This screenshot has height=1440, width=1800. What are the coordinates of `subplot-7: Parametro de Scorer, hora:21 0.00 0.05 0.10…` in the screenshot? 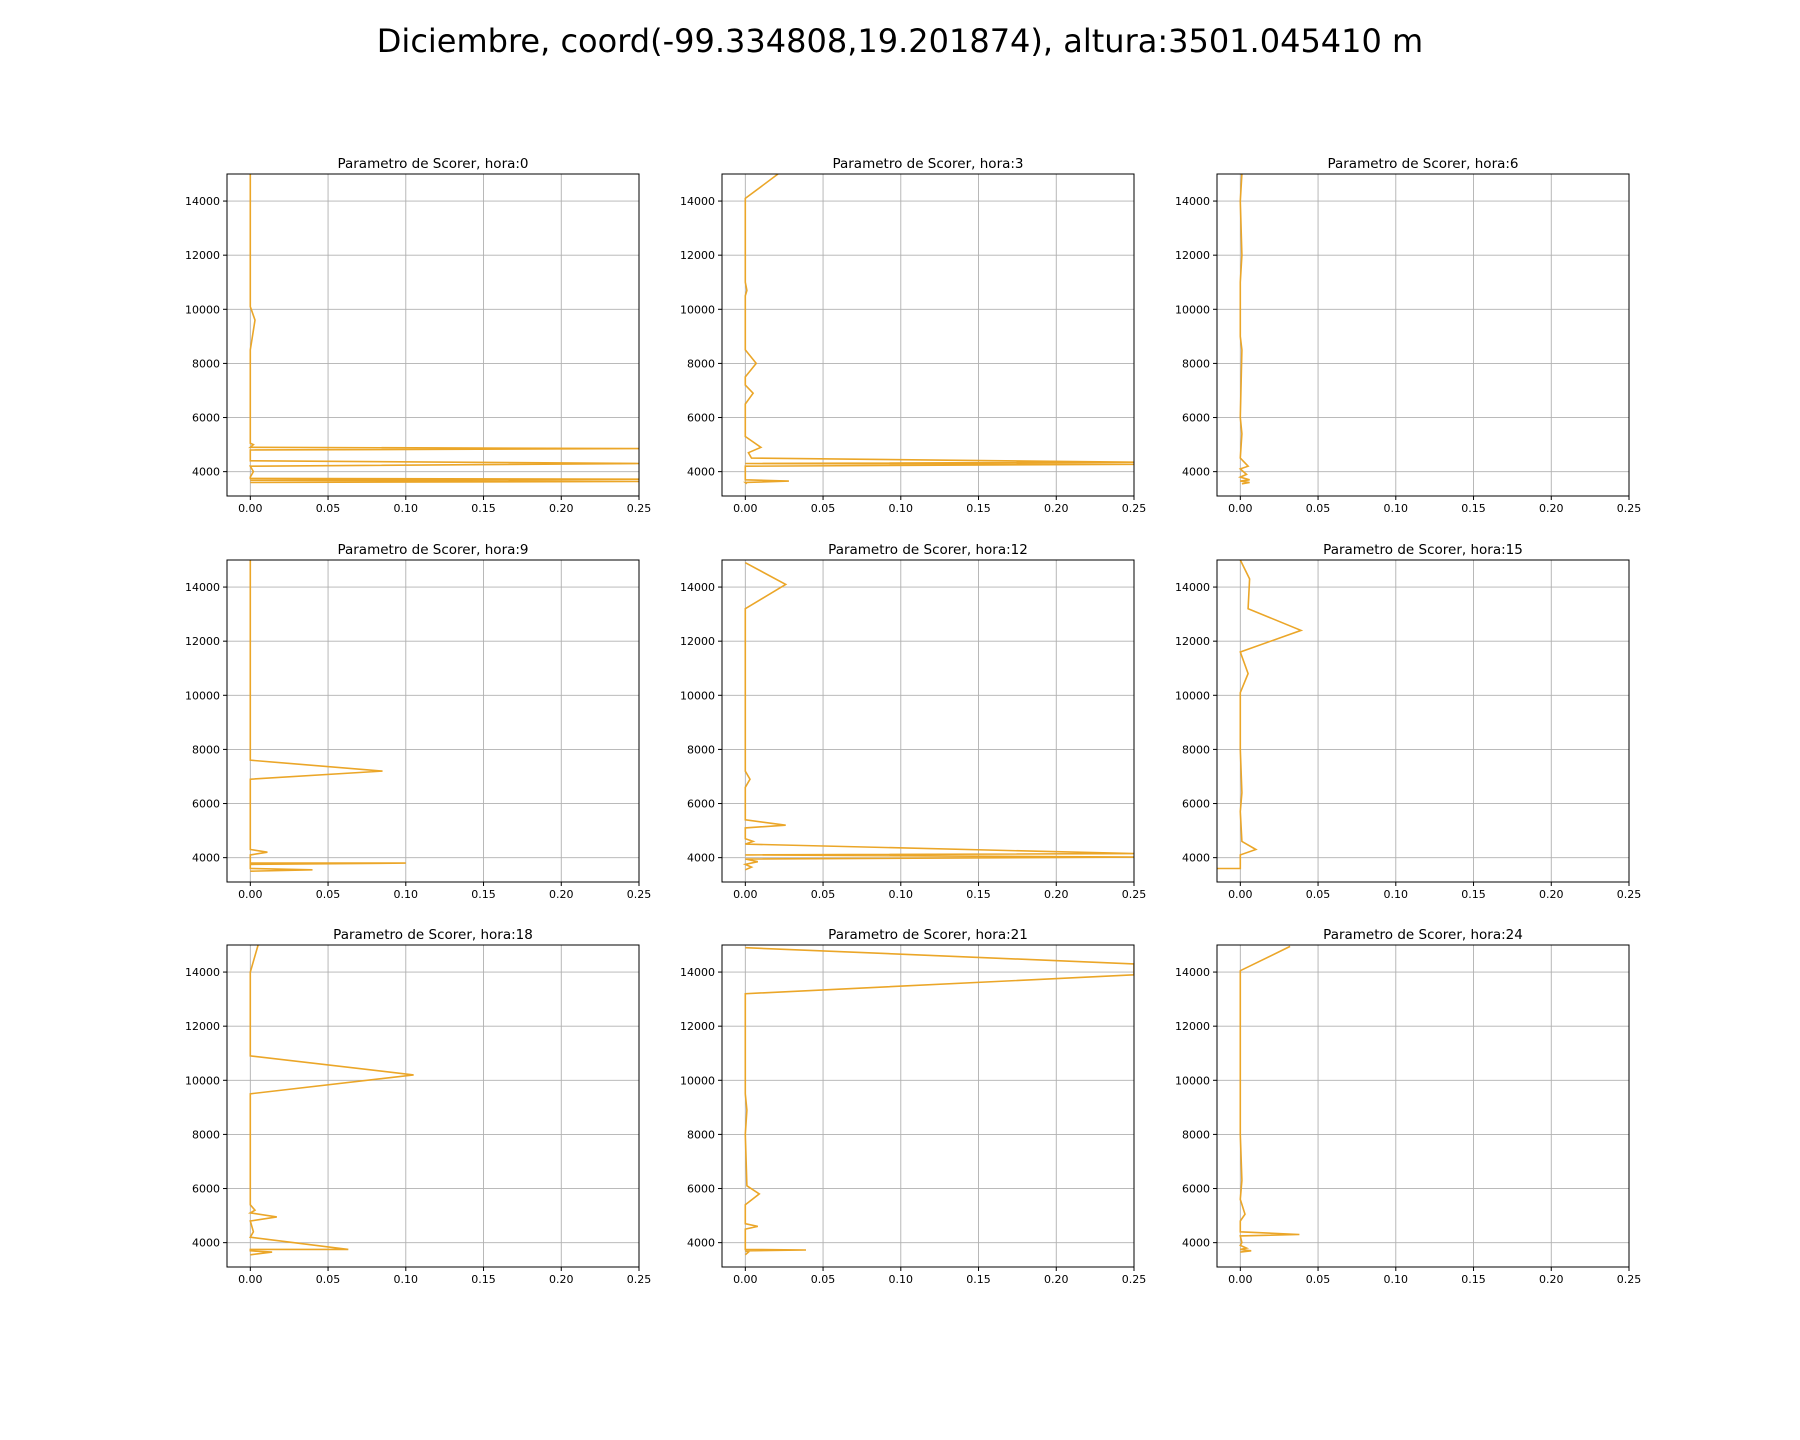 It's located at (913, 1106).